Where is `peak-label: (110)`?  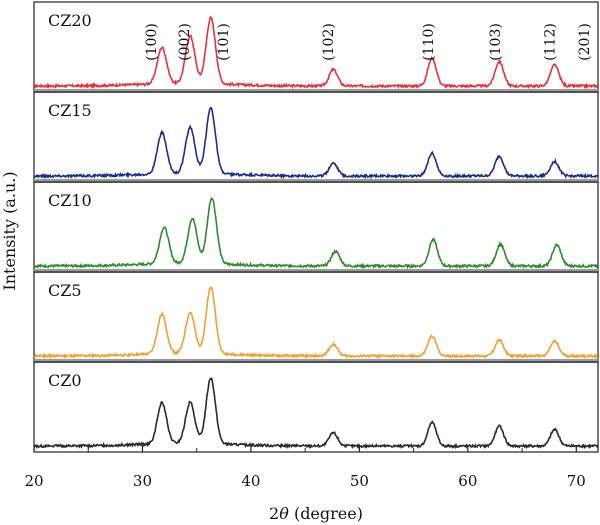 peak-label: (110) is located at coordinates (429, 42).